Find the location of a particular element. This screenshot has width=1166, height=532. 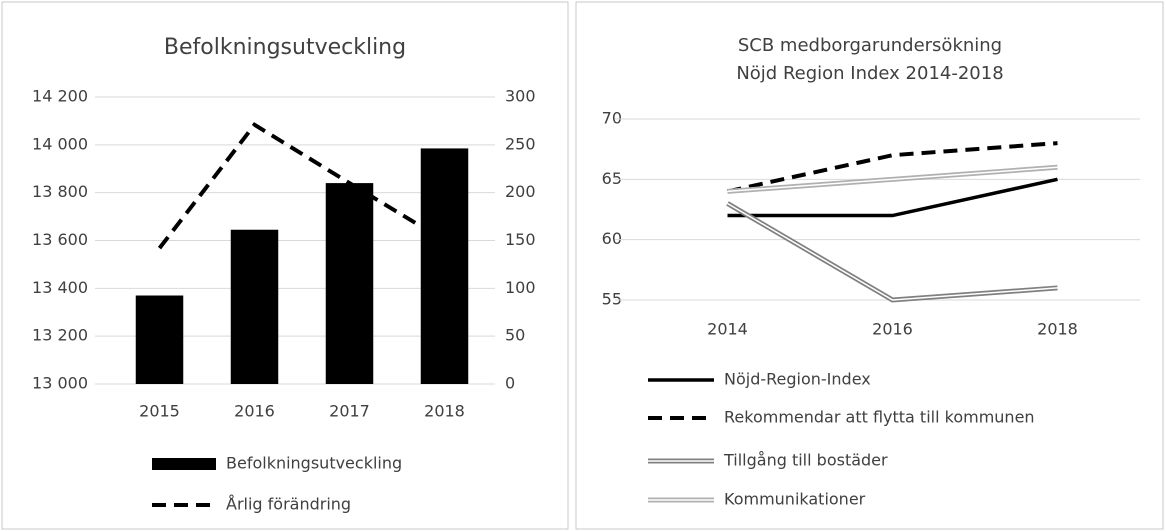

y2-tick-label: 300 is located at coordinates (520, 96).